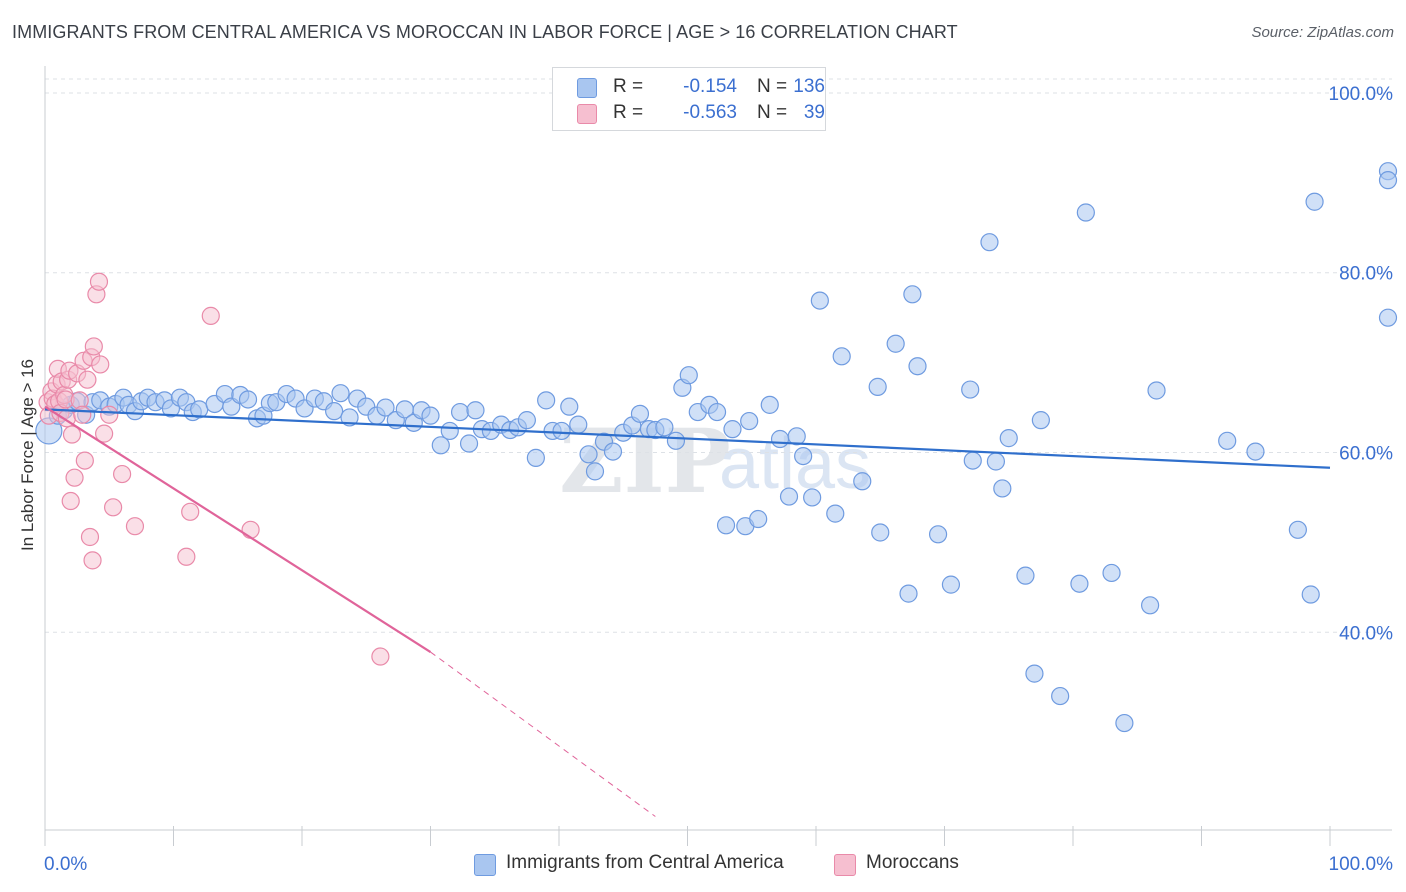 The width and height of the screenshot is (1406, 892). I want to click on legend-n-value: 39, so click(814, 112).